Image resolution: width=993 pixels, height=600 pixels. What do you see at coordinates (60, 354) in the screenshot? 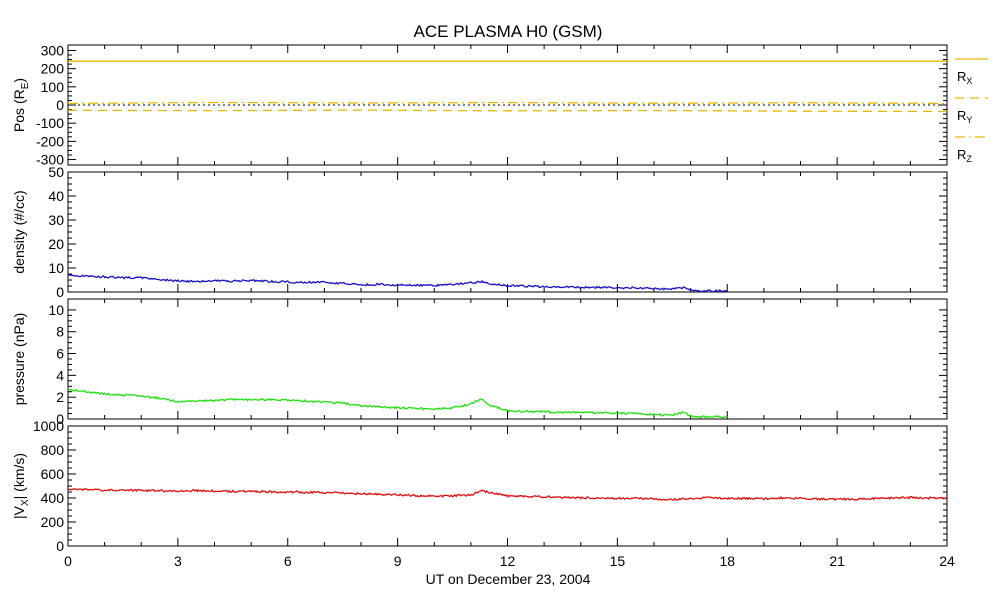
I see `y-tick-label: 6` at bounding box center [60, 354].